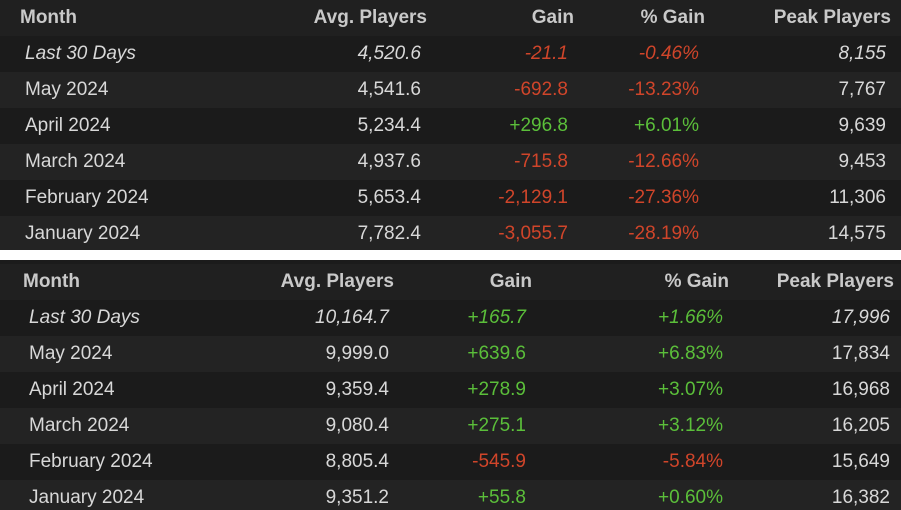 This screenshot has height=510, width=901. I want to click on table-row: Last 30 Days 4,520.6 -21.1 -0.46% 8,155, so click(450, 54).